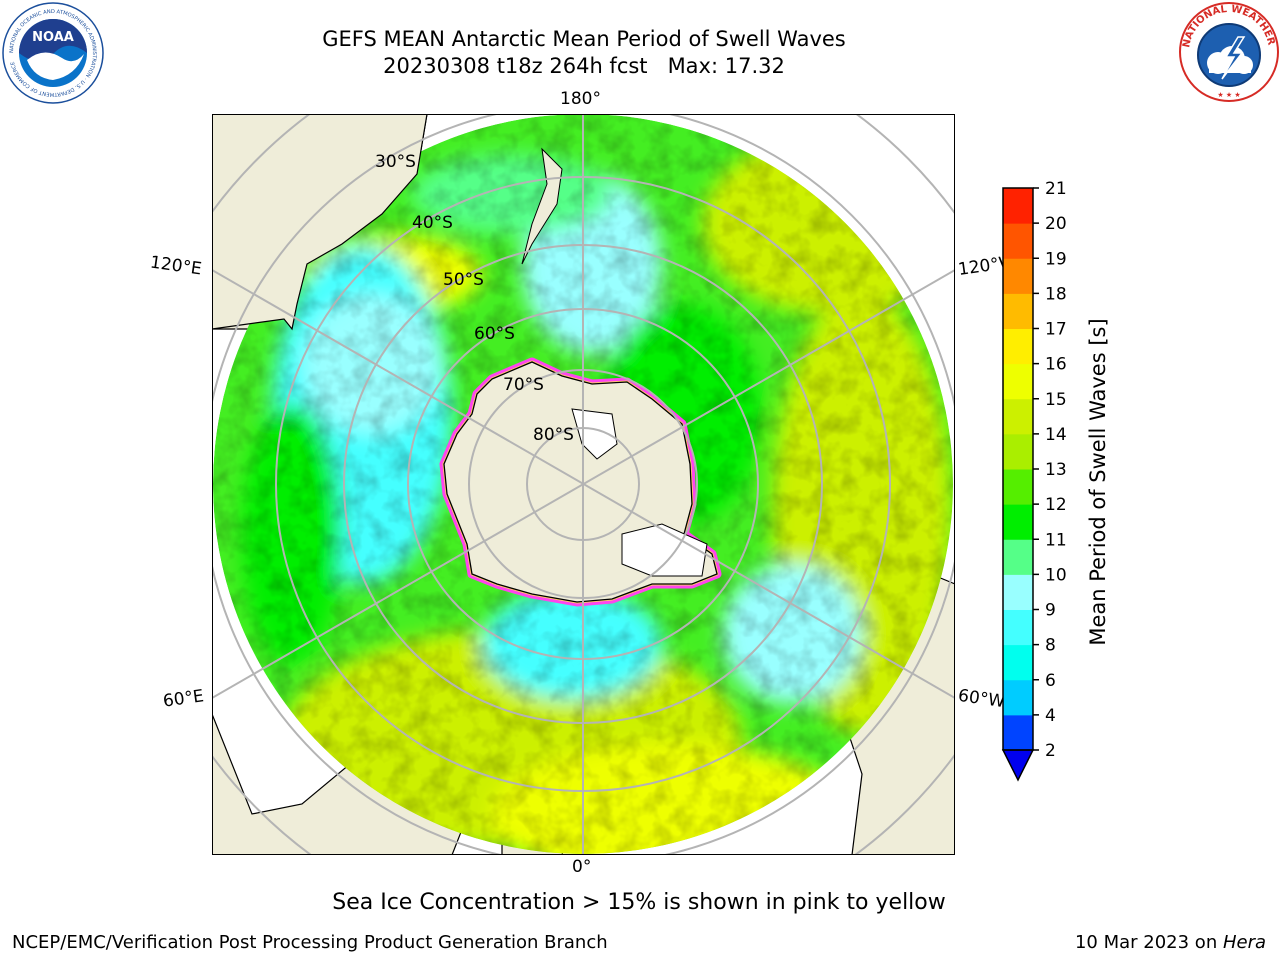 The width and height of the screenshot is (1280, 960). What do you see at coordinates (1056, 189) in the screenshot?
I see `colorbar-tick-label: 21` at bounding box center [1056, 189].